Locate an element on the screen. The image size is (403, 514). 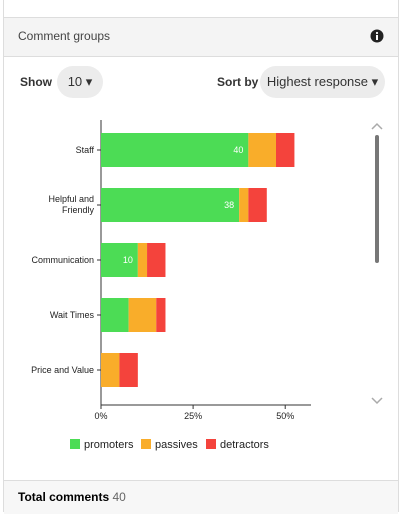
data-label: 40 is located at coordinates (238, 150).